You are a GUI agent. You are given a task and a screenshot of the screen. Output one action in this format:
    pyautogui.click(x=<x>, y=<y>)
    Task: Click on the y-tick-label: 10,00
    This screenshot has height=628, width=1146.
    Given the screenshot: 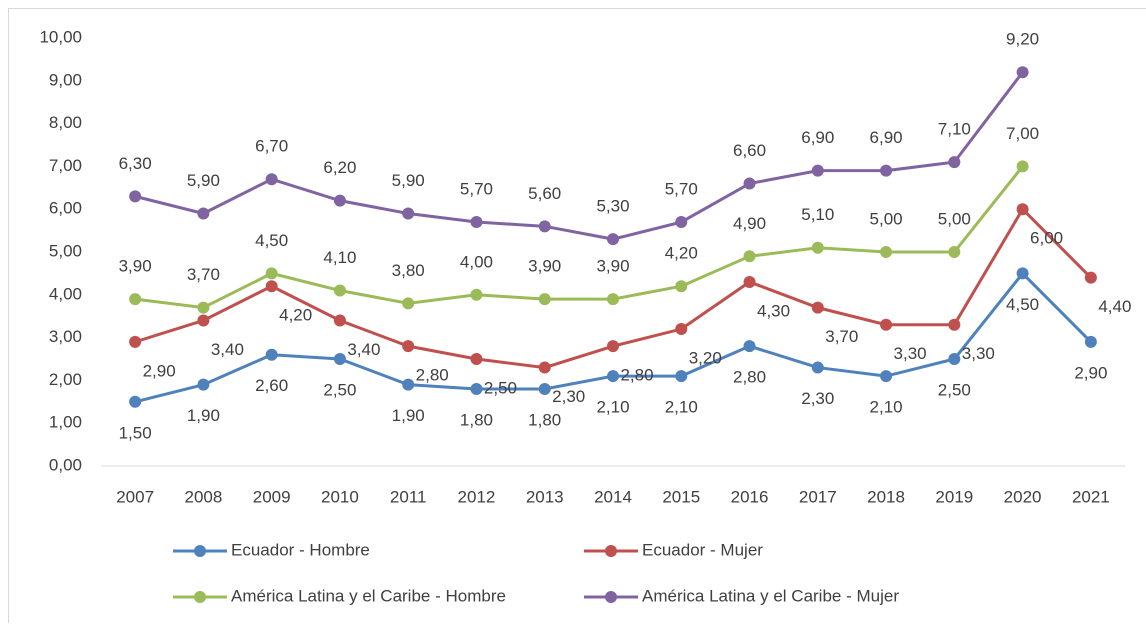 What is the action you would take?
    pyautogui.click(x=60, y=36)
    